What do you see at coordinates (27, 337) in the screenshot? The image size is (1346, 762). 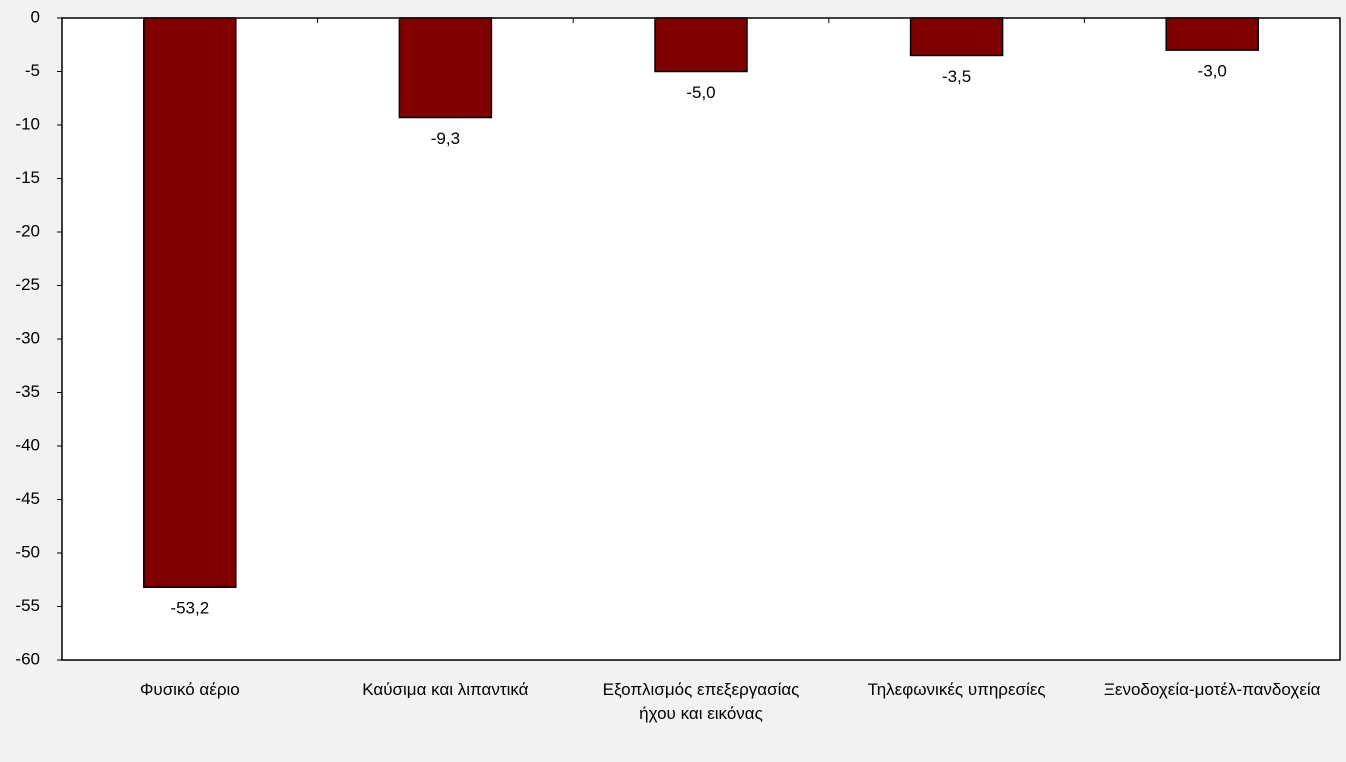 I see `y-tick-label: -30` at bounding box center [27, 337].